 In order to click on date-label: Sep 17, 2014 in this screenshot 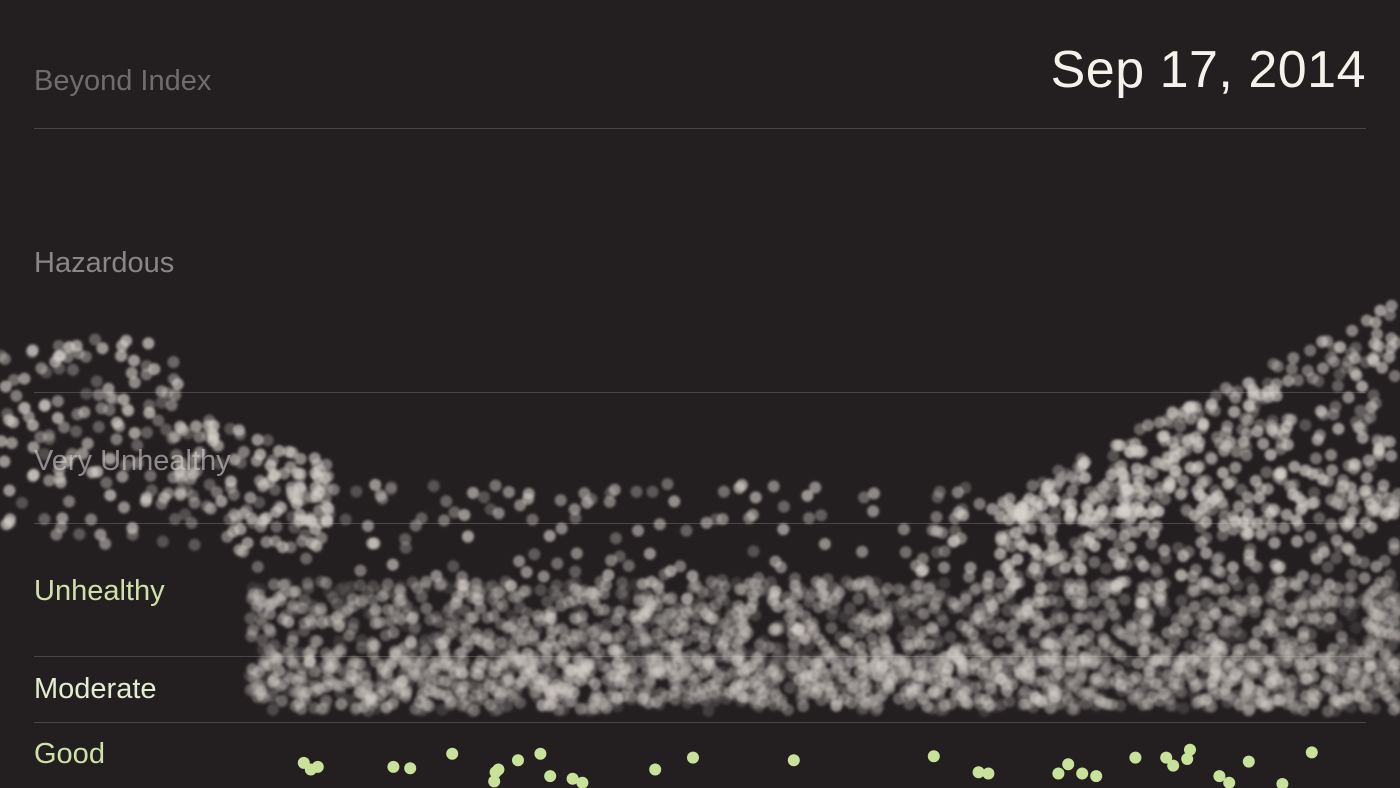, I will do `click(1208, 70)`.